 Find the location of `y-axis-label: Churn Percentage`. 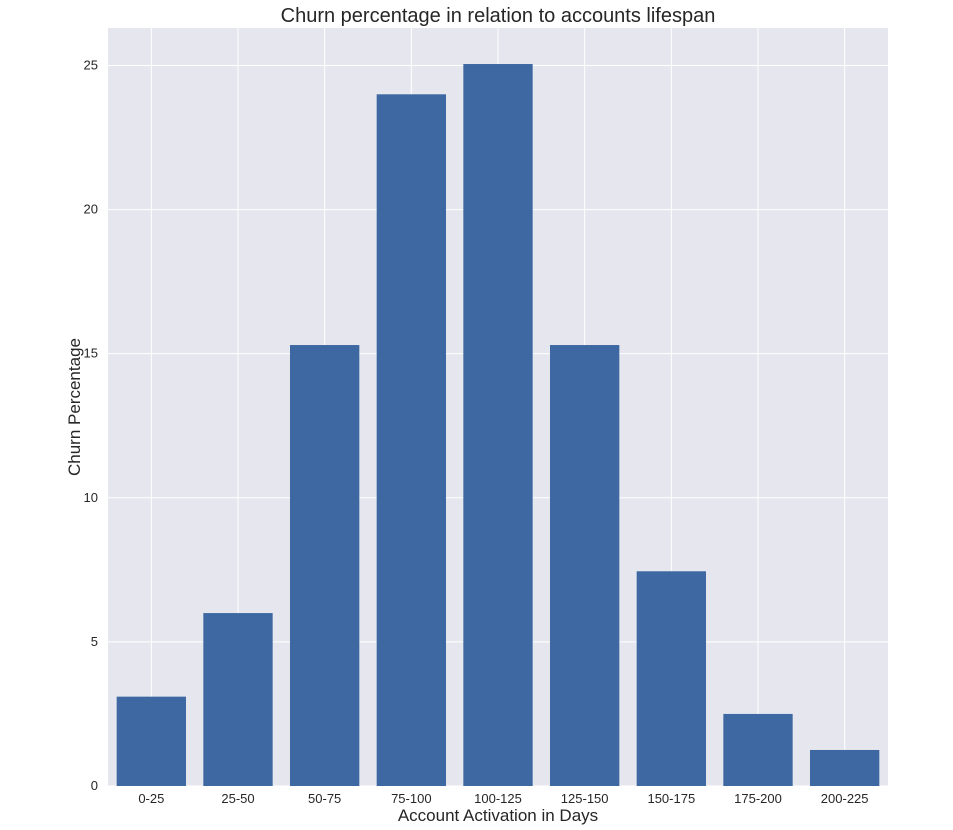

y-axis-label: Churn Percentage is located at coordinates (74, 407).